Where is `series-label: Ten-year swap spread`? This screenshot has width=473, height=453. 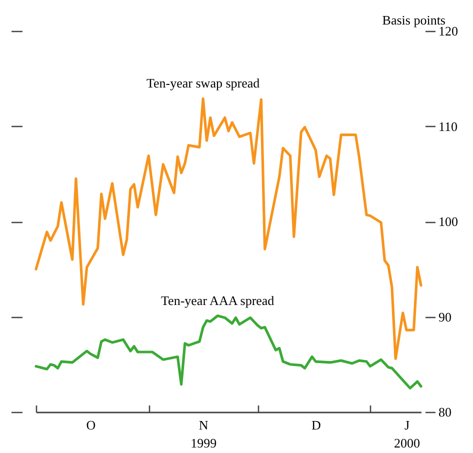 series-label: Ten-year swap spread is located at coordinates (203, 83).